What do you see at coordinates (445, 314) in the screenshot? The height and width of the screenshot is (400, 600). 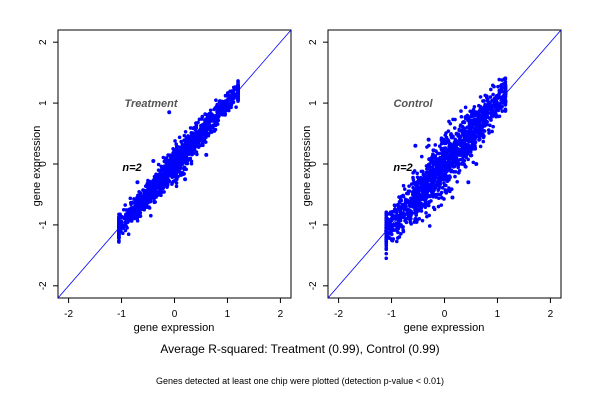 I see `x-tick-label: 0` at bounding box center [445, 314].